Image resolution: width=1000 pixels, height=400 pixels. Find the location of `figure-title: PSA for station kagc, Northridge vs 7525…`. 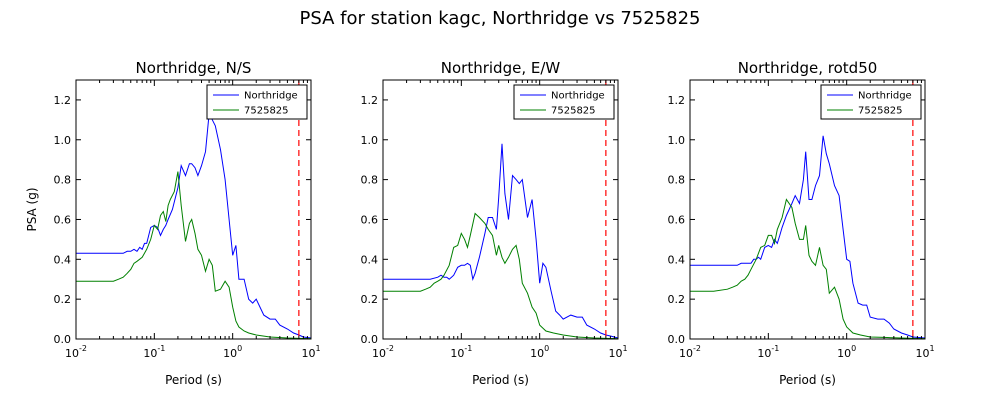

figure-title: PSA for station kagc, Northridge vs 7525… is located at coordinates (499, 18).